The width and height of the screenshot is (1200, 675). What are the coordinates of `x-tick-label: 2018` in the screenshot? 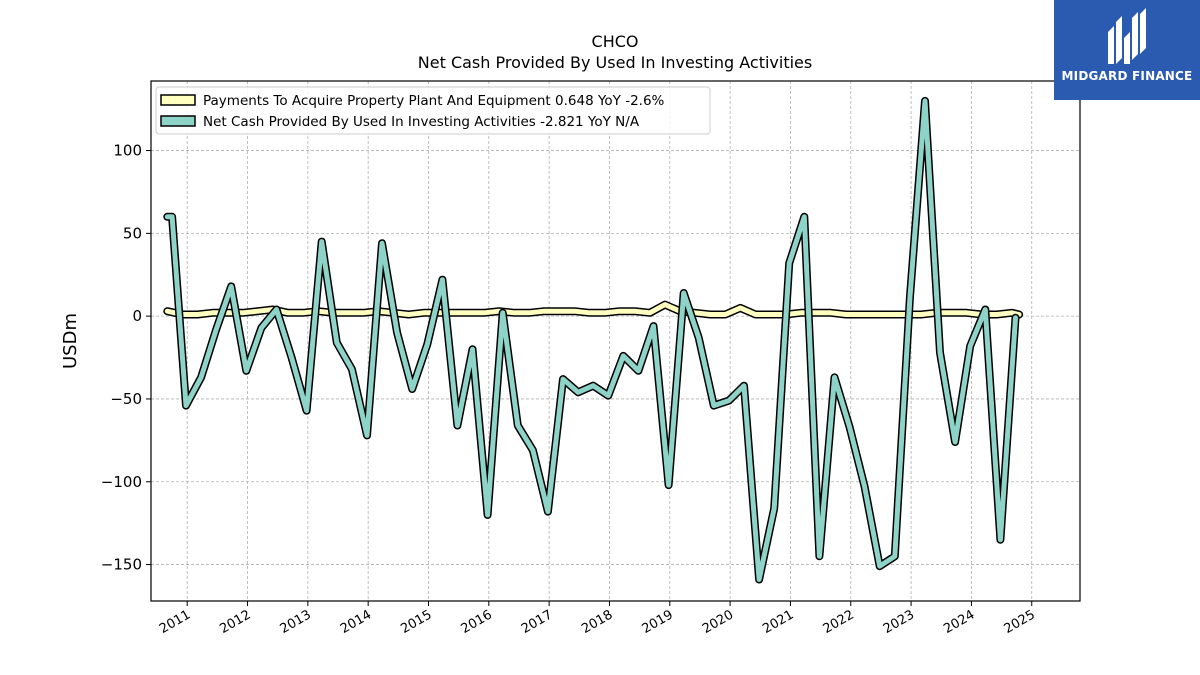 It's located at (597, 622).